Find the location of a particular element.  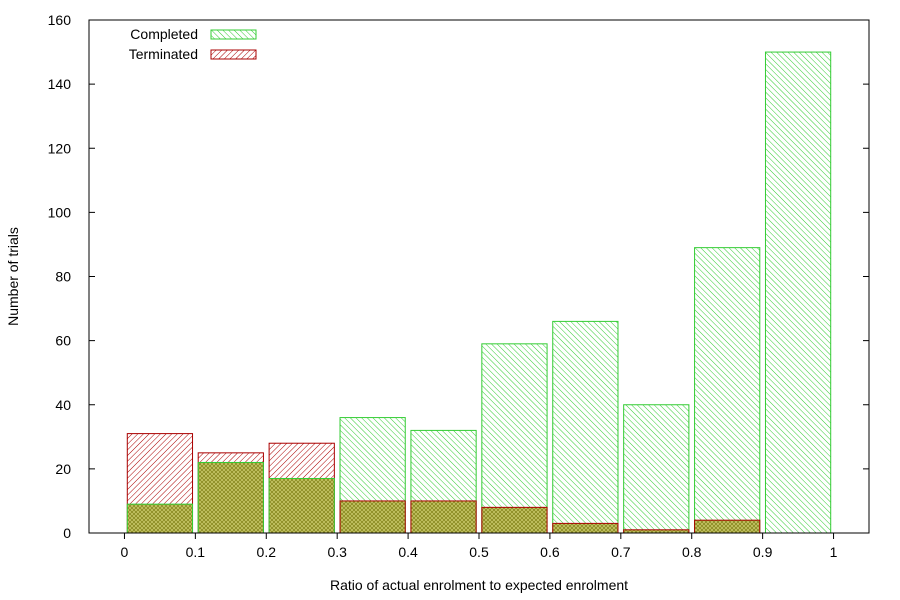

y-tick-label: 100 is located at coordinates (60, 212).